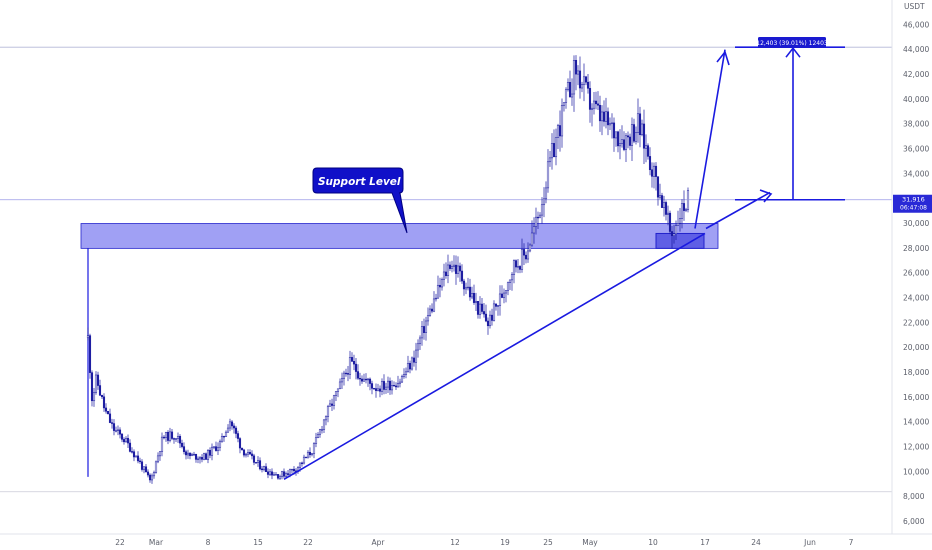  What do you see at coordinates (399, 236) in the screenshot?
I see `support-zone` at bounding box center [399, 236].